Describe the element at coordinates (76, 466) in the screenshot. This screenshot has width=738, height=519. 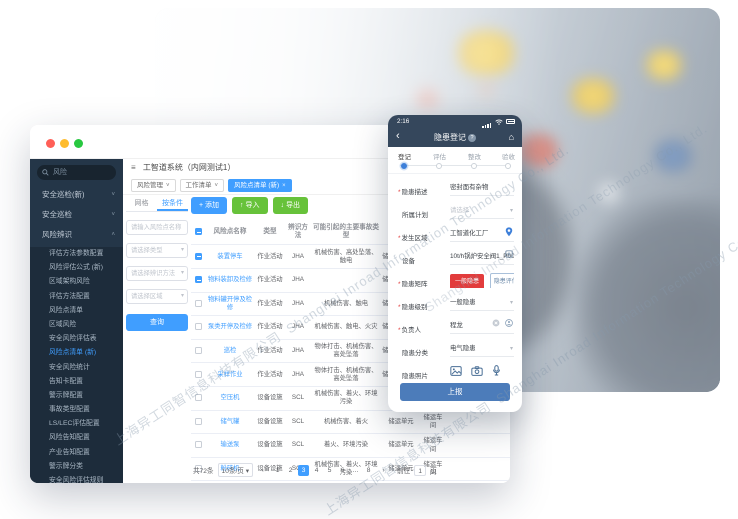
I see `sidebar-item: 警示牌分类` at that location.